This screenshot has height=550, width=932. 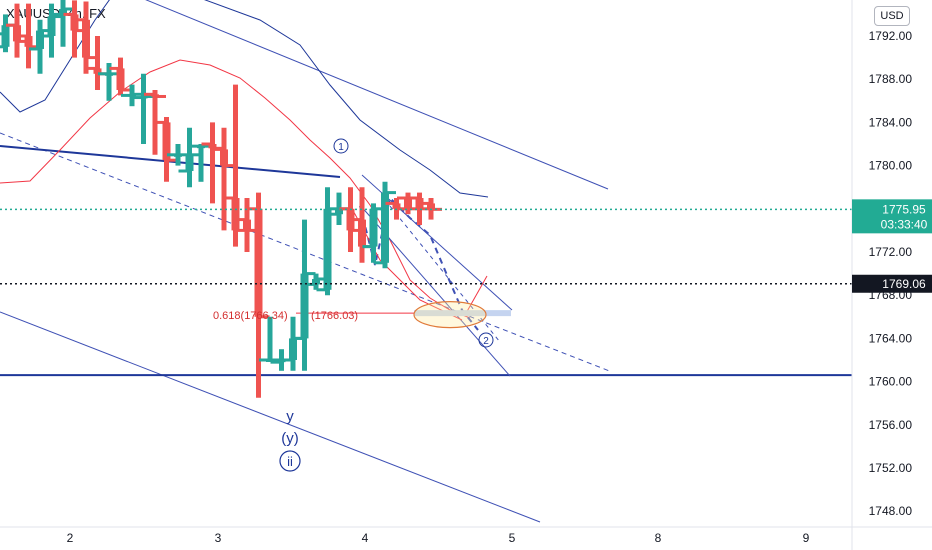 What do you see at coordinates (290, 438) in the screenshot?
I see `wave-label-y-paren: (y)` at bounding box center [290, 438].